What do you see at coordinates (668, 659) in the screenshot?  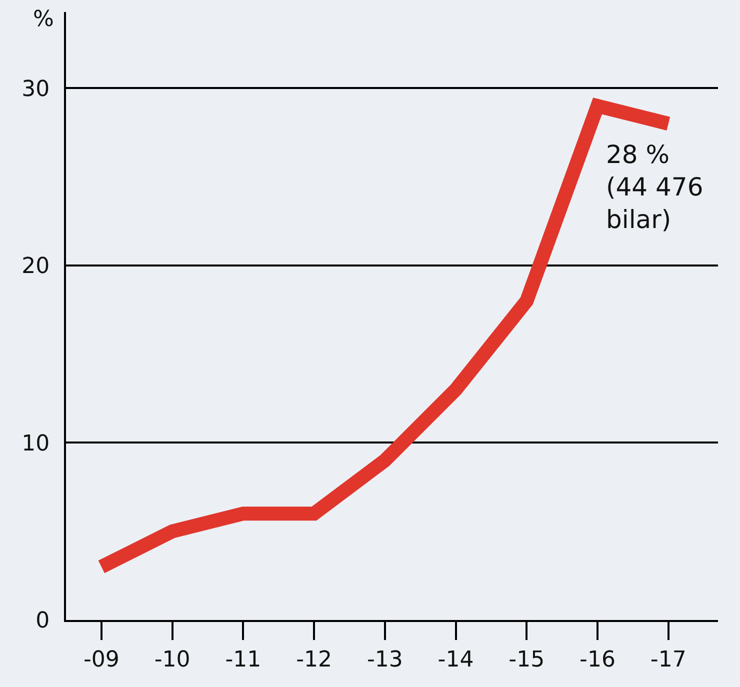 I see `x-tick-label: -17` at bounding box center [668, 659].